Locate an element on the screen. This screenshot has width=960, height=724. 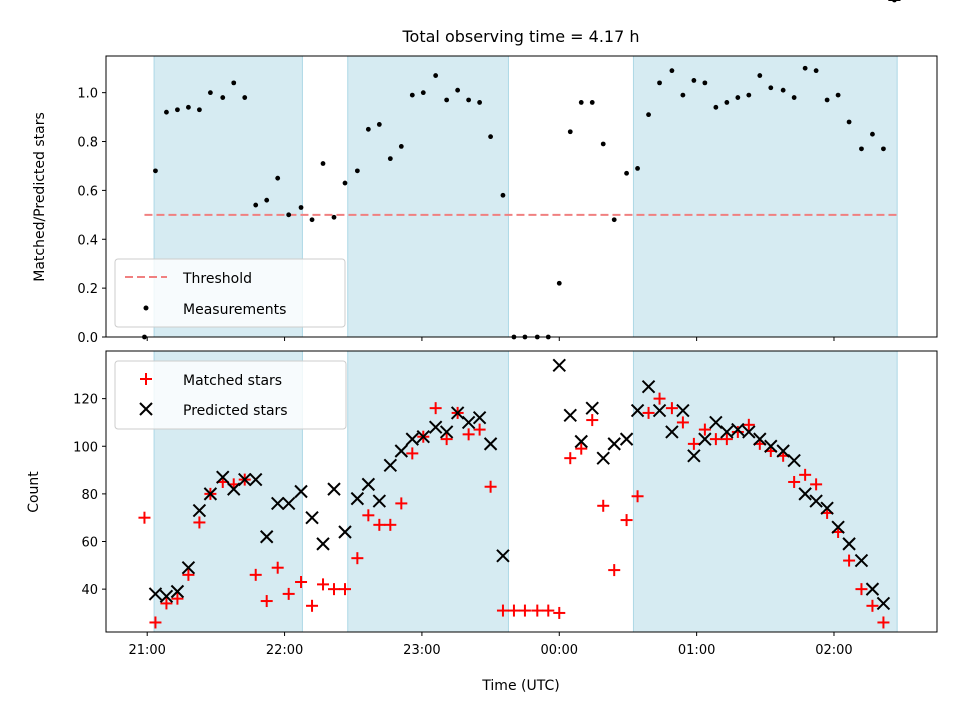
x-tick-label: 02:00 is located at coordinates (833, 650).